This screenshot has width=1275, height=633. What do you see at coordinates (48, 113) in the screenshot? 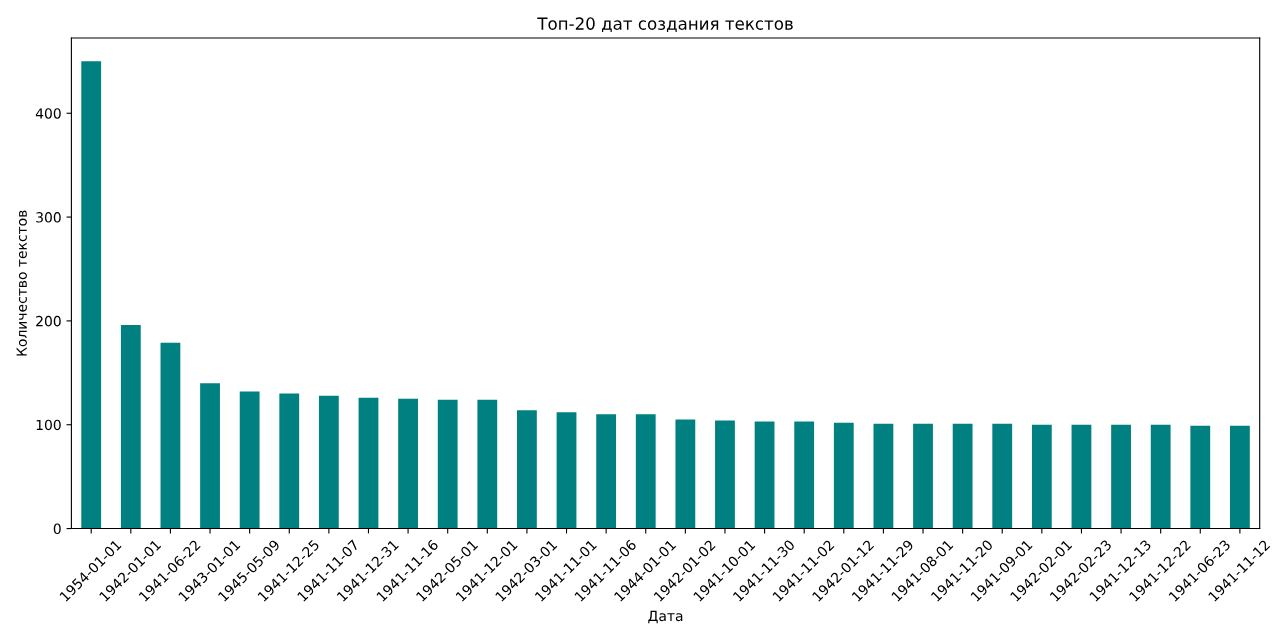
I see `y-tick-label: 400` at bounding box center [48, 113].